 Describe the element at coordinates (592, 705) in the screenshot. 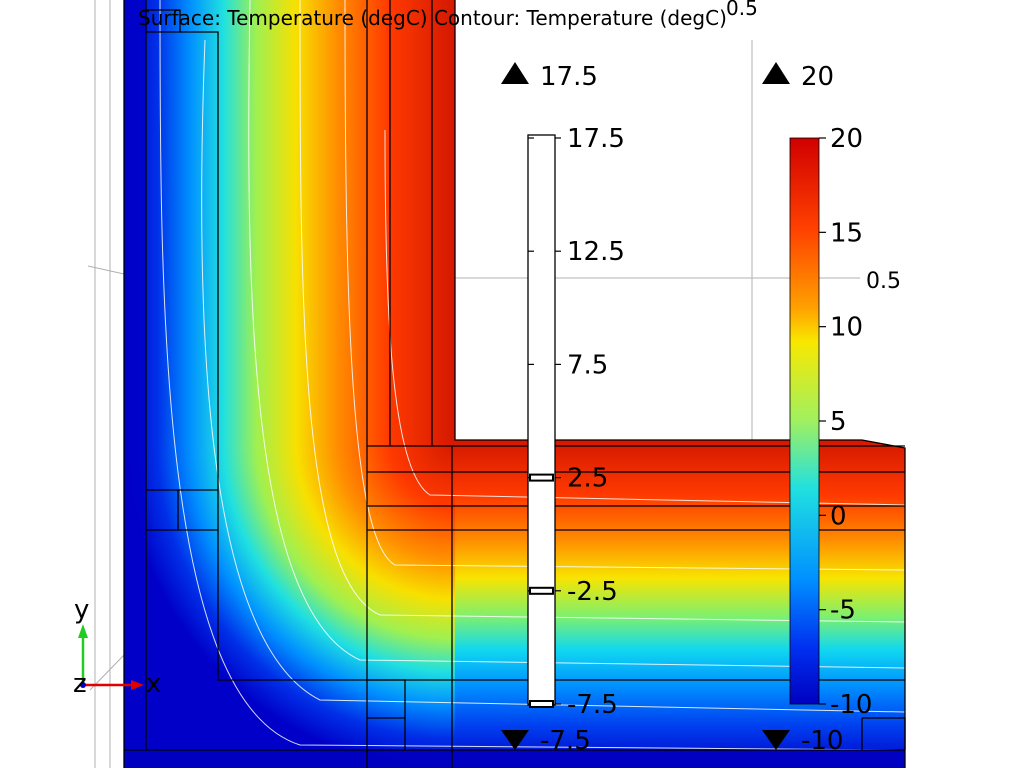

I see `contour-tick-label: -7.5` at that location.